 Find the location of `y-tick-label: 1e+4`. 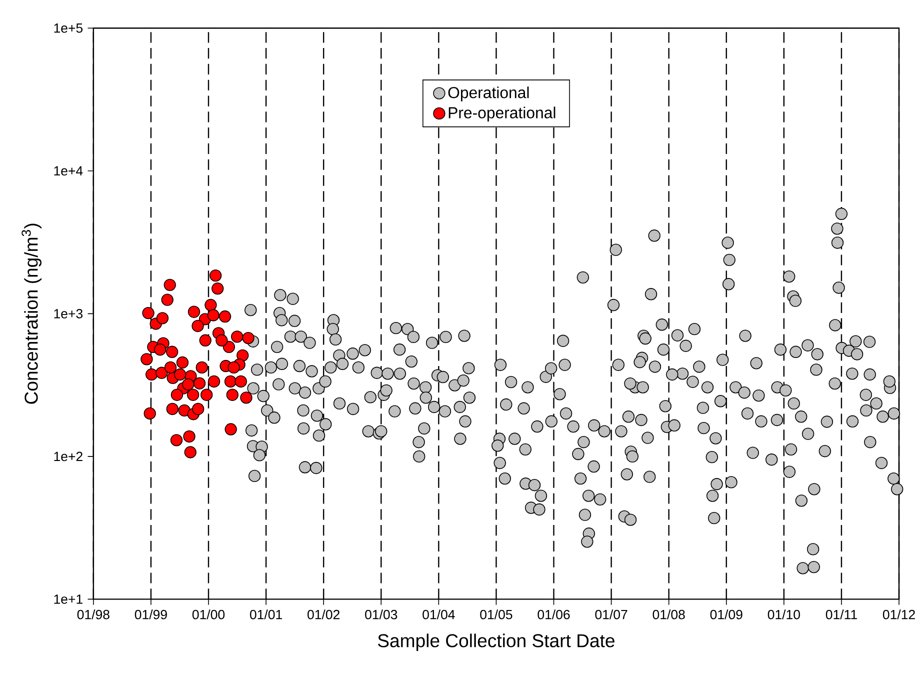

y-tick-label: 1e+4 is located at coordinates (68, 171).